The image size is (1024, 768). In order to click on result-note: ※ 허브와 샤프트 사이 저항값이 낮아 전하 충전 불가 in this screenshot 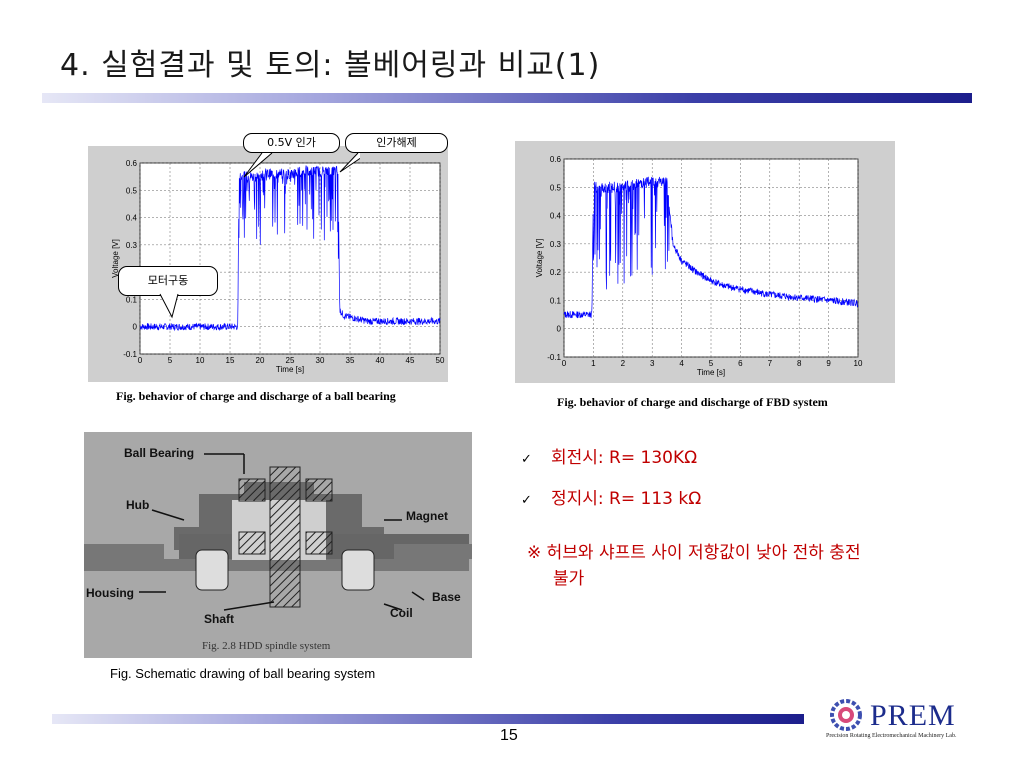, I will do `click(767, 566)`.